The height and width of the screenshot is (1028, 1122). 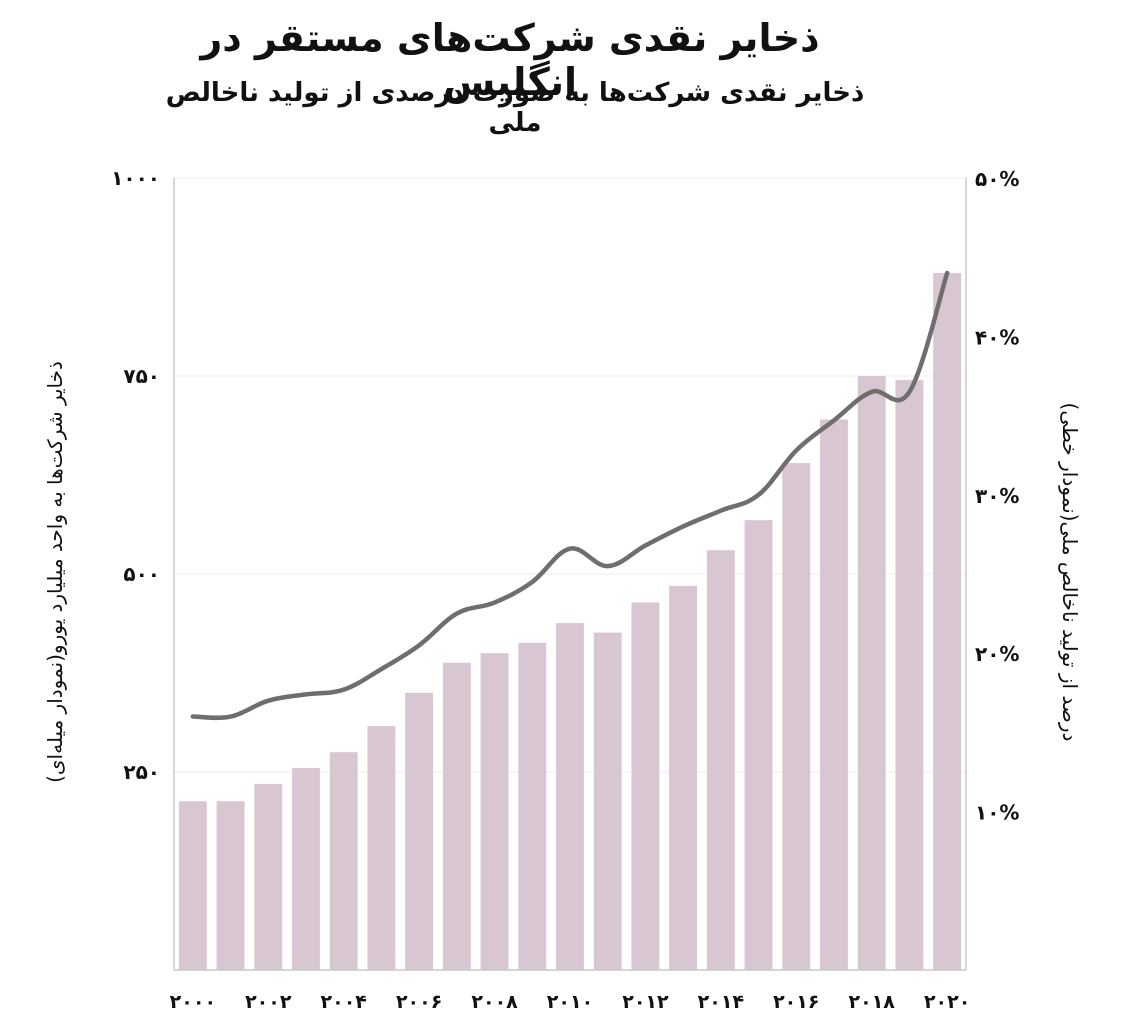 I want to click on bar-2019, so click(x=909, y=675).